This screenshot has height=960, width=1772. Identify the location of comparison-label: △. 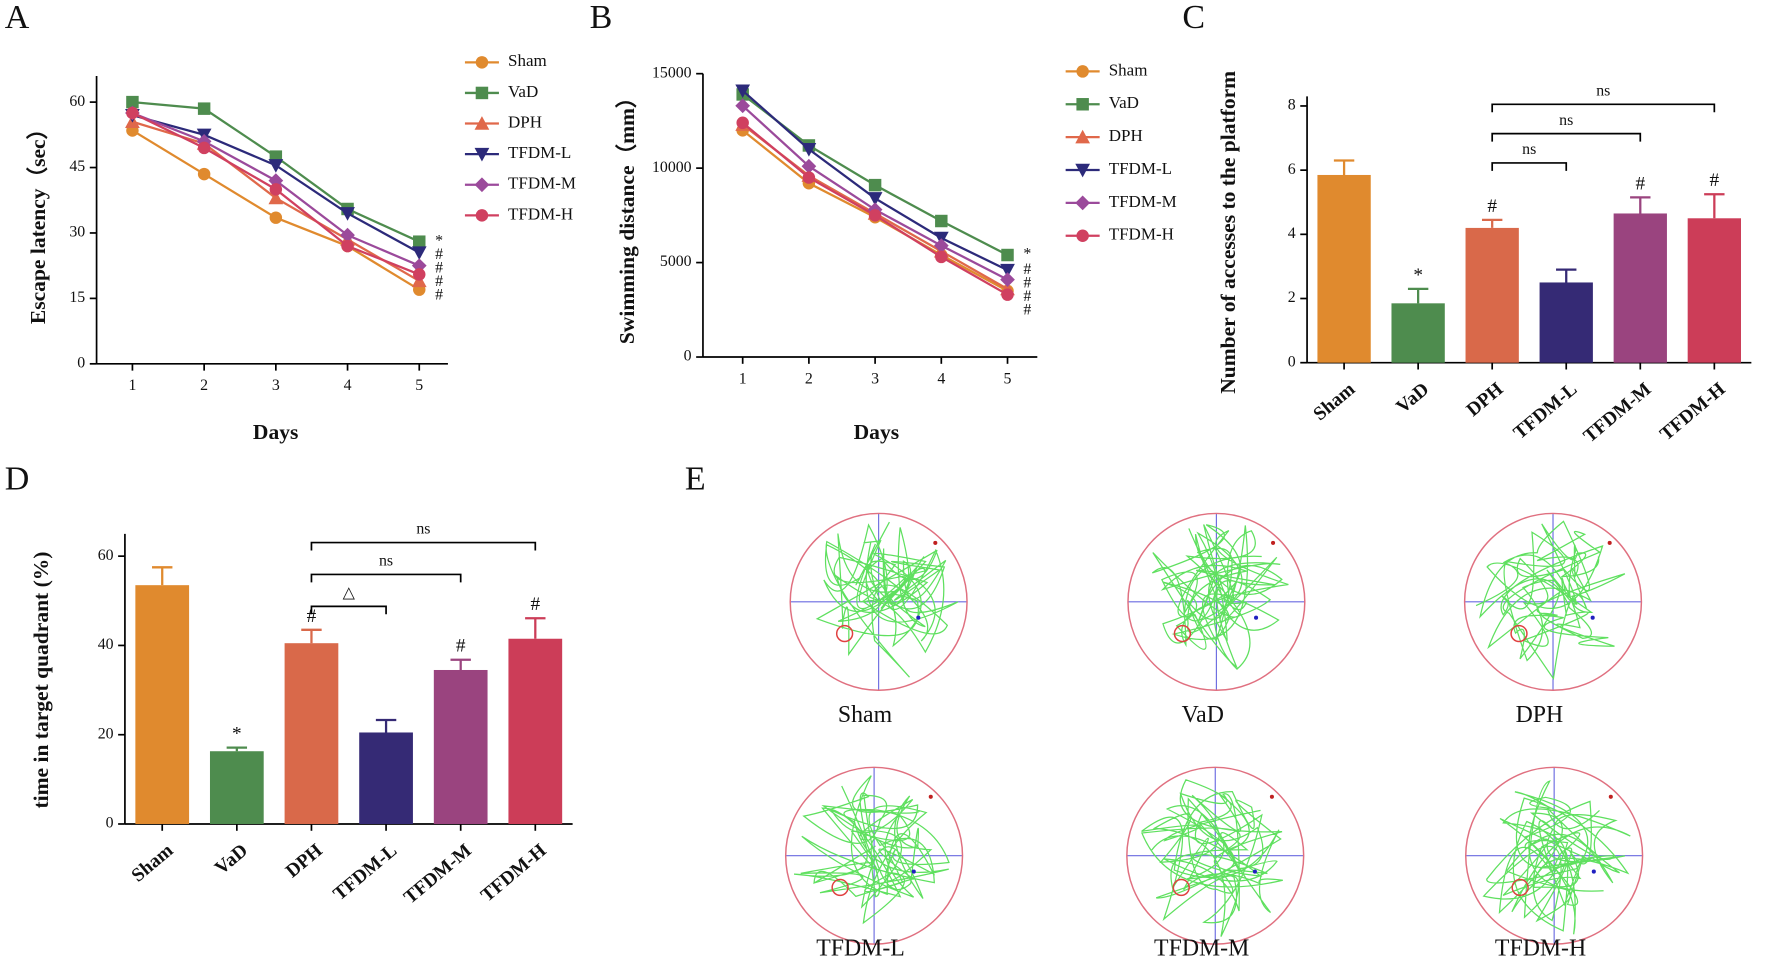
(349, 593).